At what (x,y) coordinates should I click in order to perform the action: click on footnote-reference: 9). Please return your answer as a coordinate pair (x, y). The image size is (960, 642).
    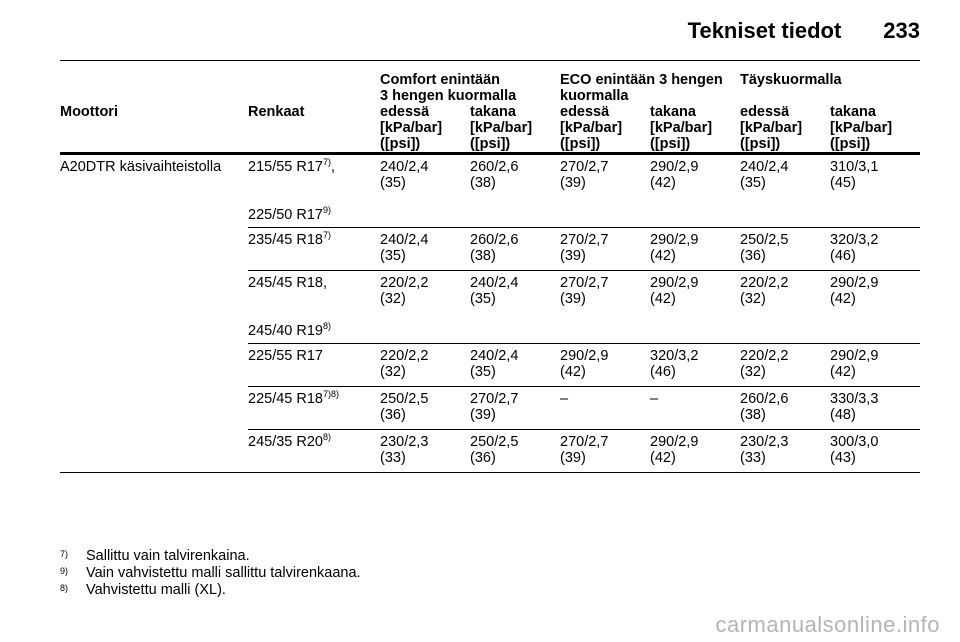
    Looking at the image, I should click on (326, 210).